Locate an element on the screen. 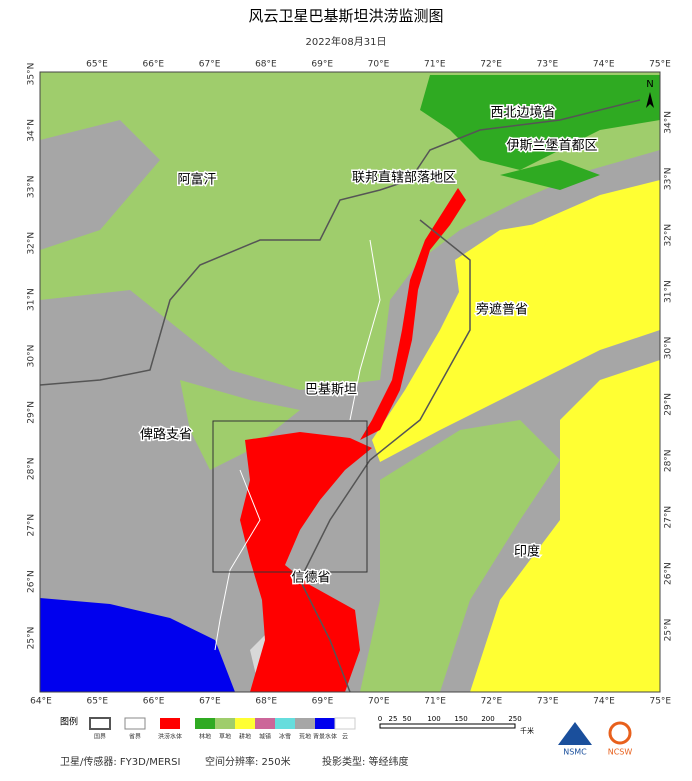  lat-right-label: 31°N is located at coordinates (669, 291).